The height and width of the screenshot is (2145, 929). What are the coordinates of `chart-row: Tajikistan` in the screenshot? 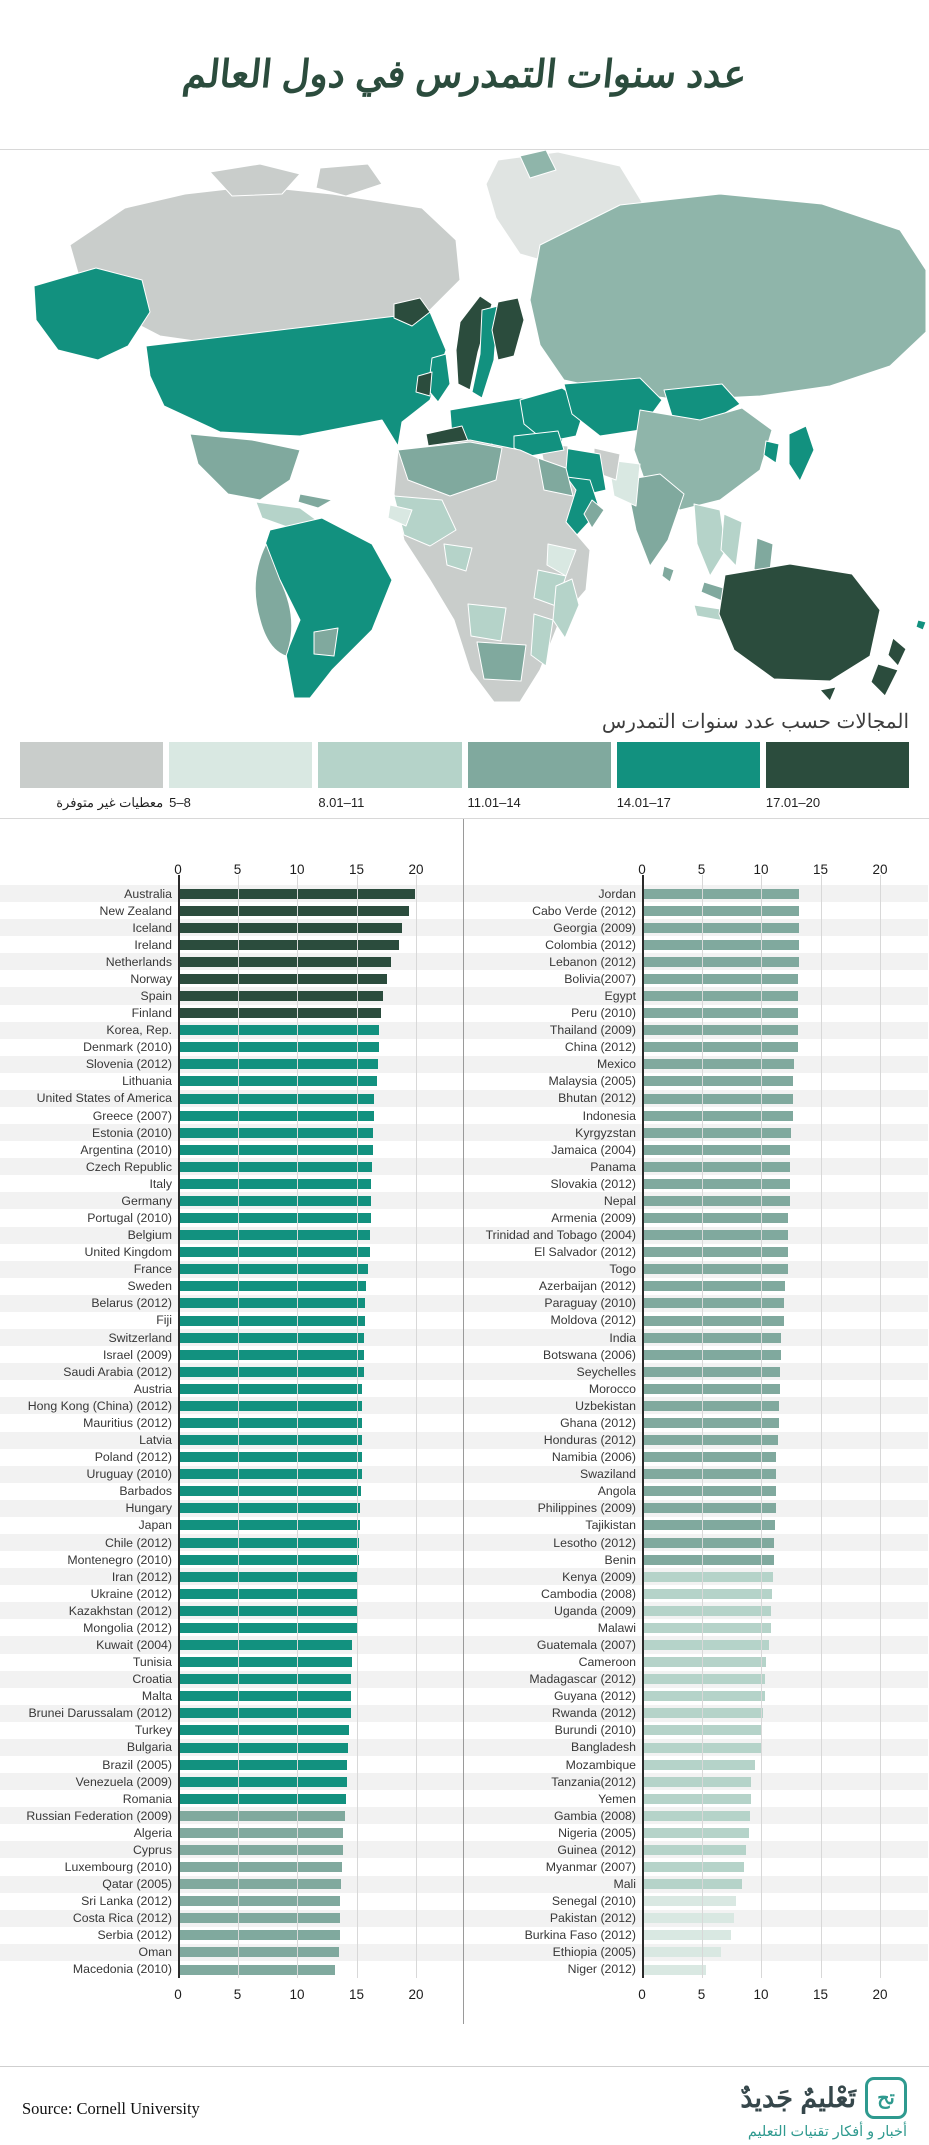 It's located at (696, 1525).